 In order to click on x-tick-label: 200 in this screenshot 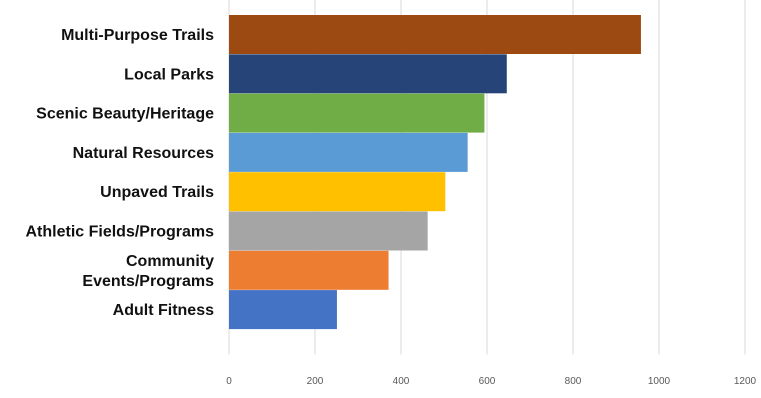, I will do `click(315, 381)`.